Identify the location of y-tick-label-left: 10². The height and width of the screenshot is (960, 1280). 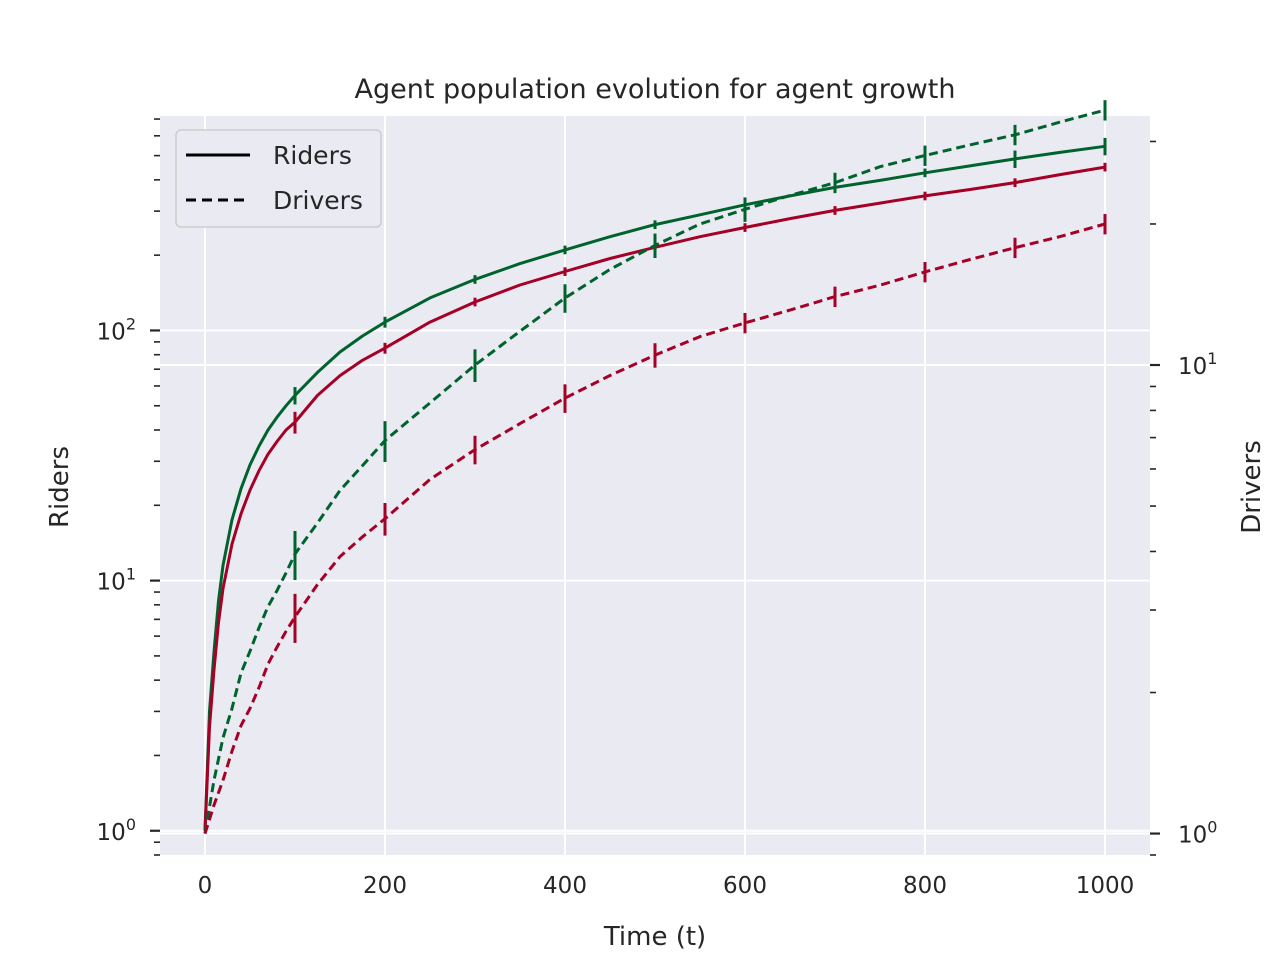
(116, 329).